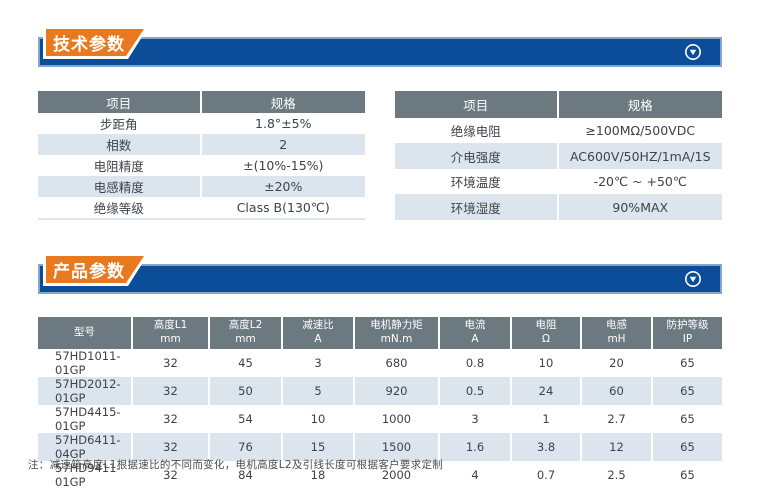 This screenshot has height=489, width=760. Describe the element at coordinates (85, 475) in the screenshot. I see `cell-model: 57HD9411-01GP` at that location.